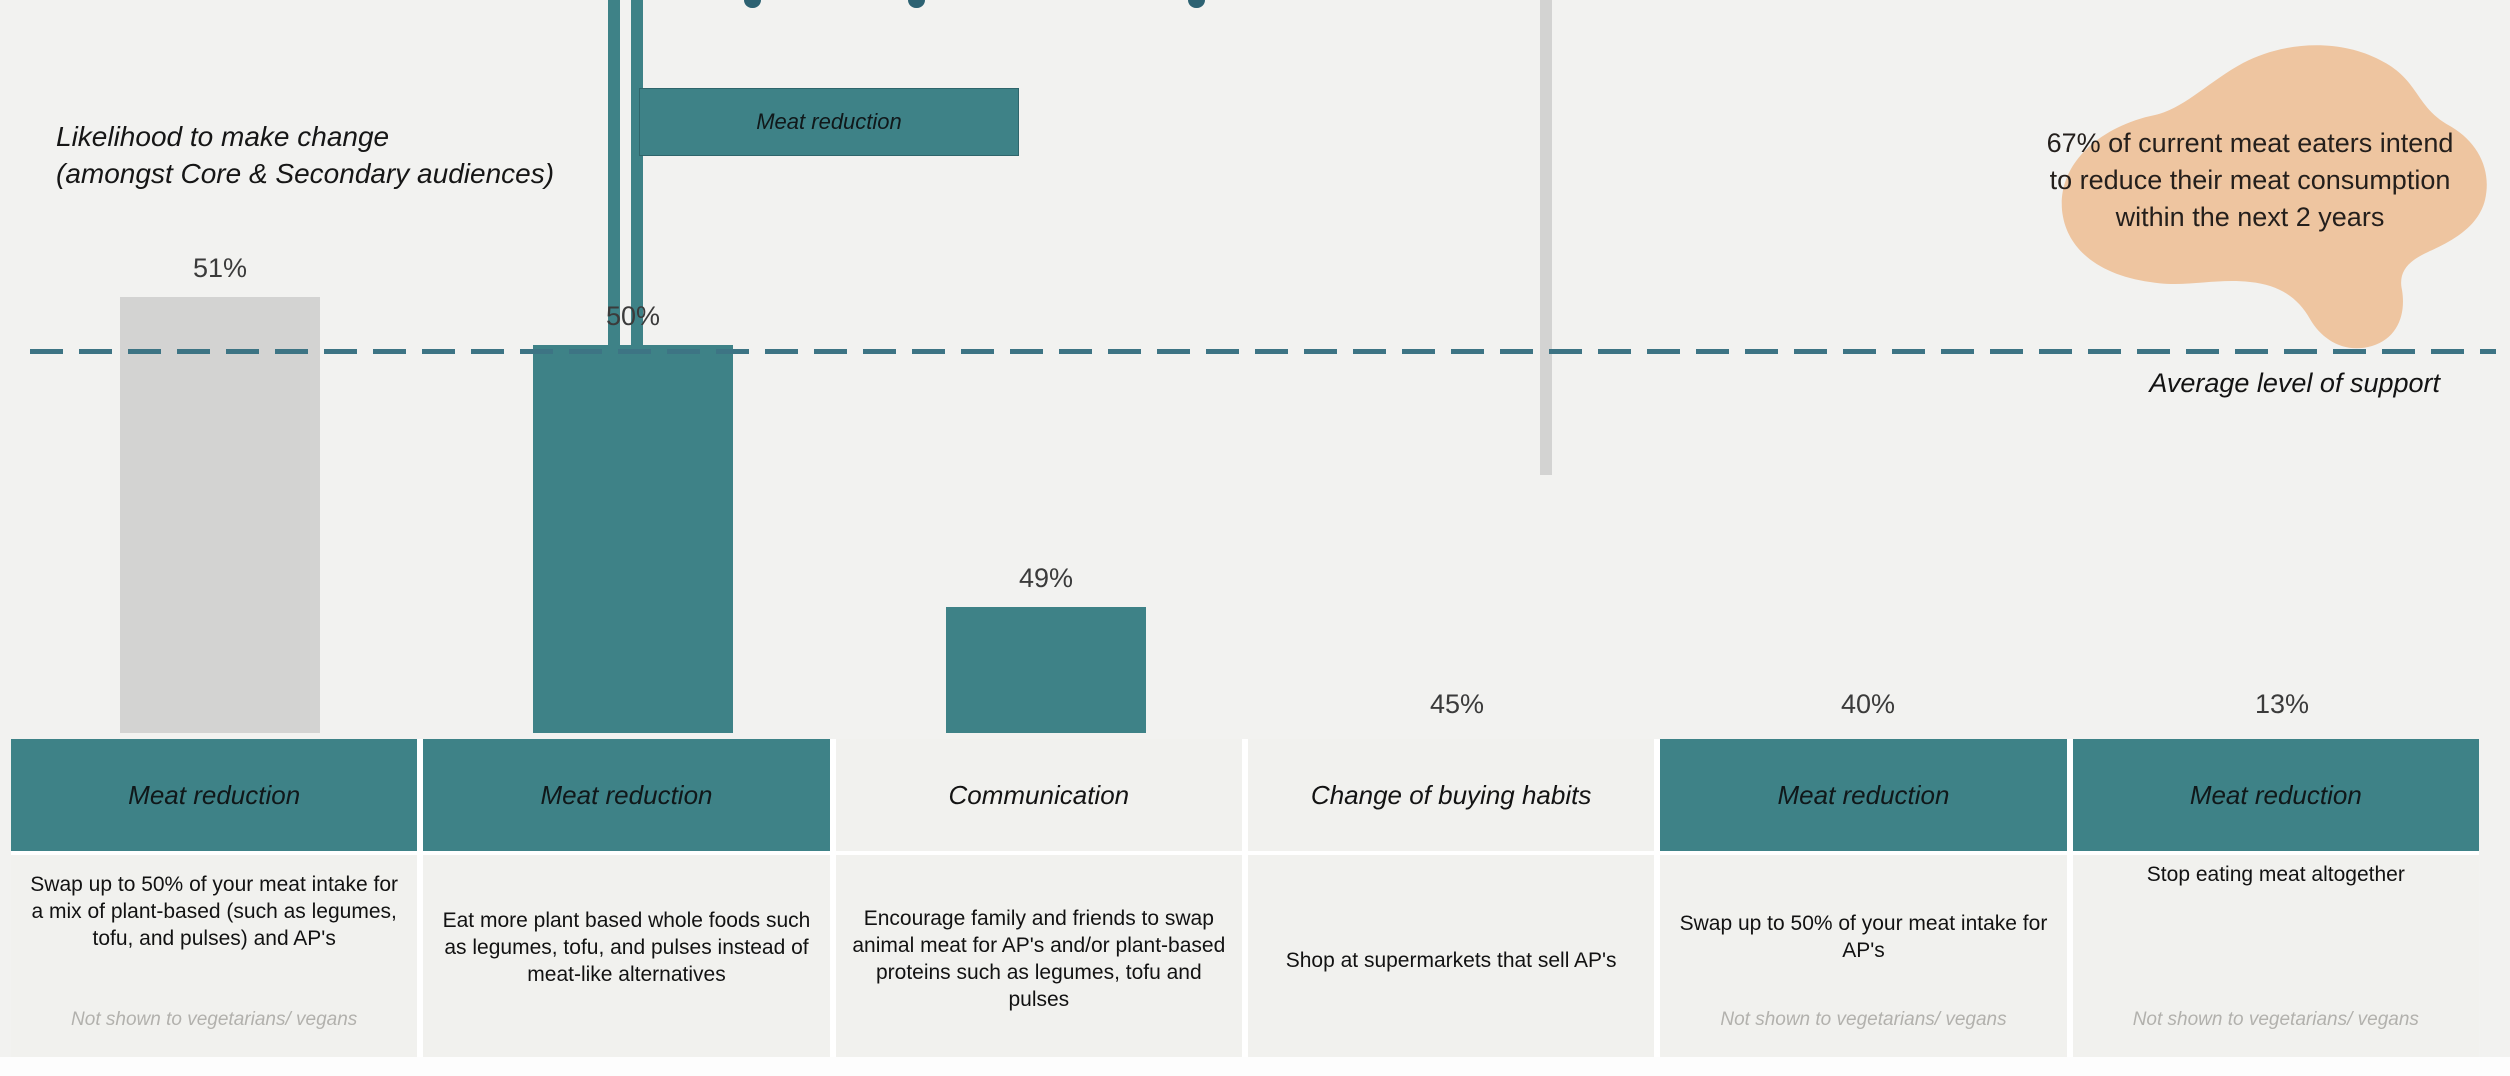 The height and width of the screenshot is (1076, 2510). I want to click on average-line-label: Average level of support, so click(2294, 383).